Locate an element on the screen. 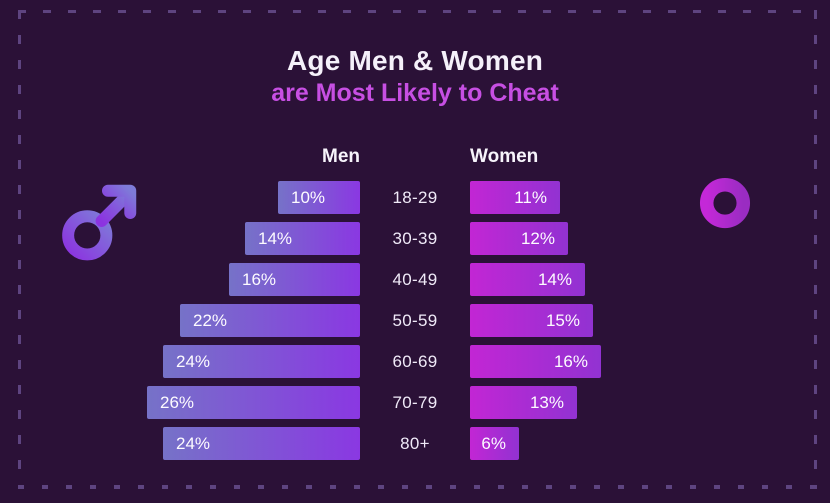 This screenshot has width=830, height=503. women-bar: 14% is located at coordinates (527, 279).